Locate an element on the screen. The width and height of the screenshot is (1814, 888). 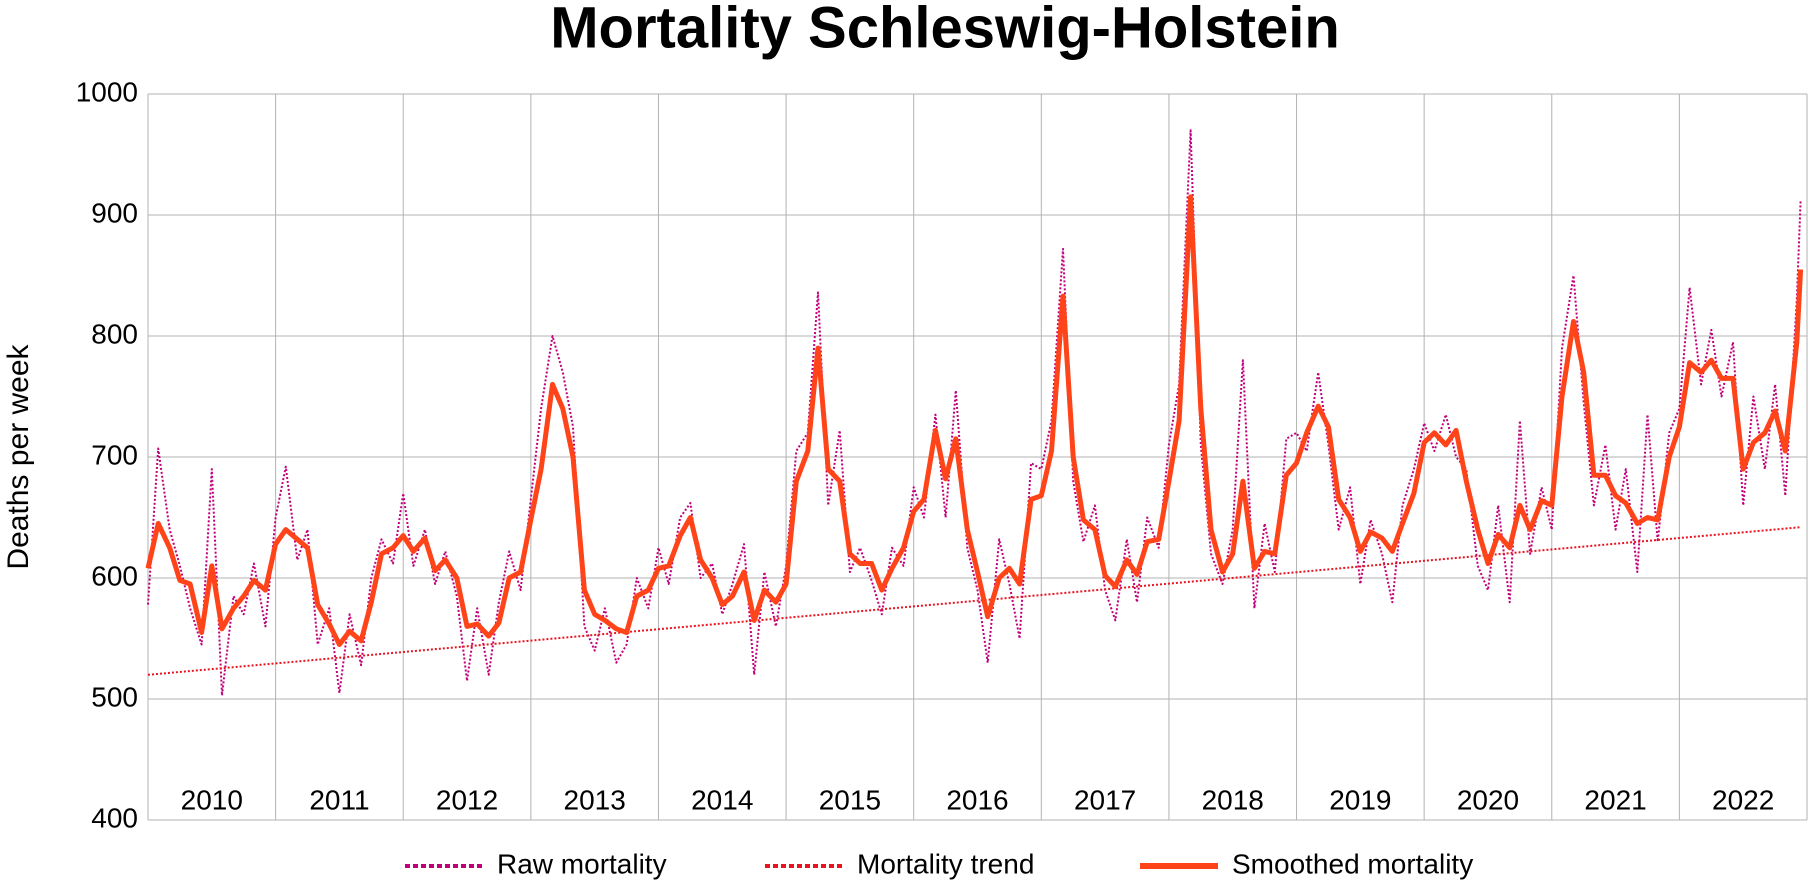
x-tick-label: 2015 is located at coordinates (850, 799).